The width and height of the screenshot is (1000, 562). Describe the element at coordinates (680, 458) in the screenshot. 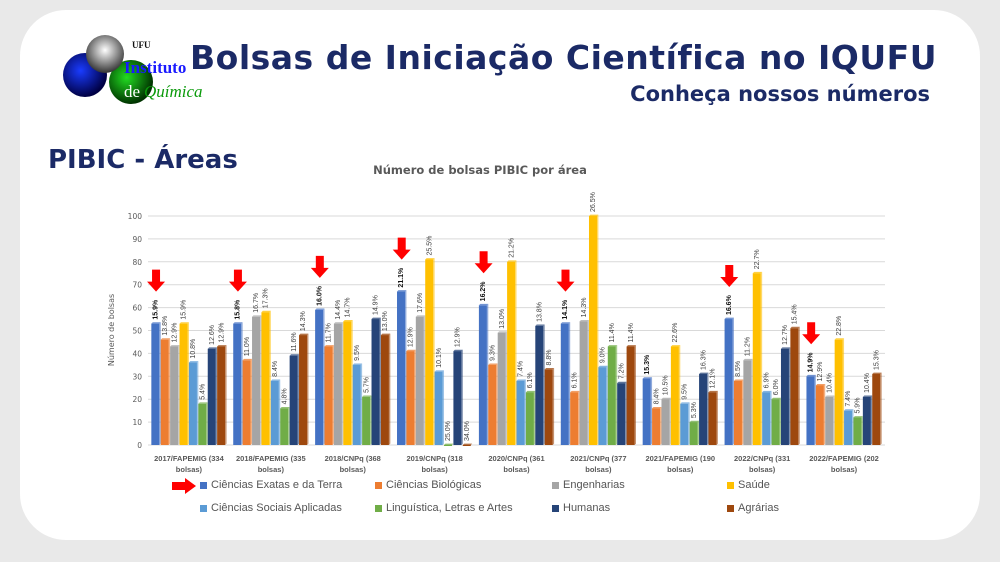

I see `category-label: 2021/FAPEMIG (190` at that location.